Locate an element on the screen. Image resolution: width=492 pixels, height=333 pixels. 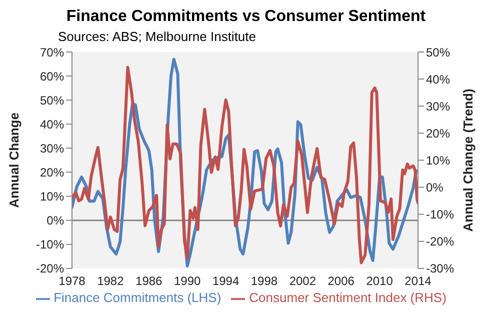
legend-label: Consumer Sentiment Index (RHS) is located at coordinates (347, 298).